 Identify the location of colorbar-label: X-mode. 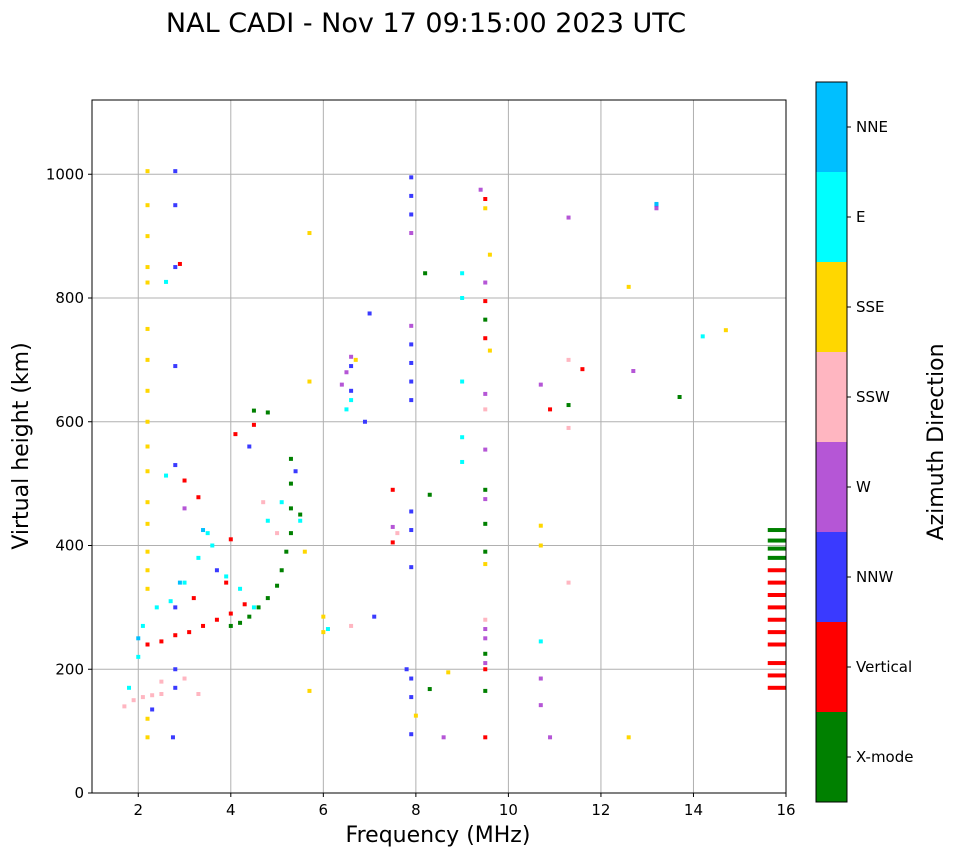
(884, 757).